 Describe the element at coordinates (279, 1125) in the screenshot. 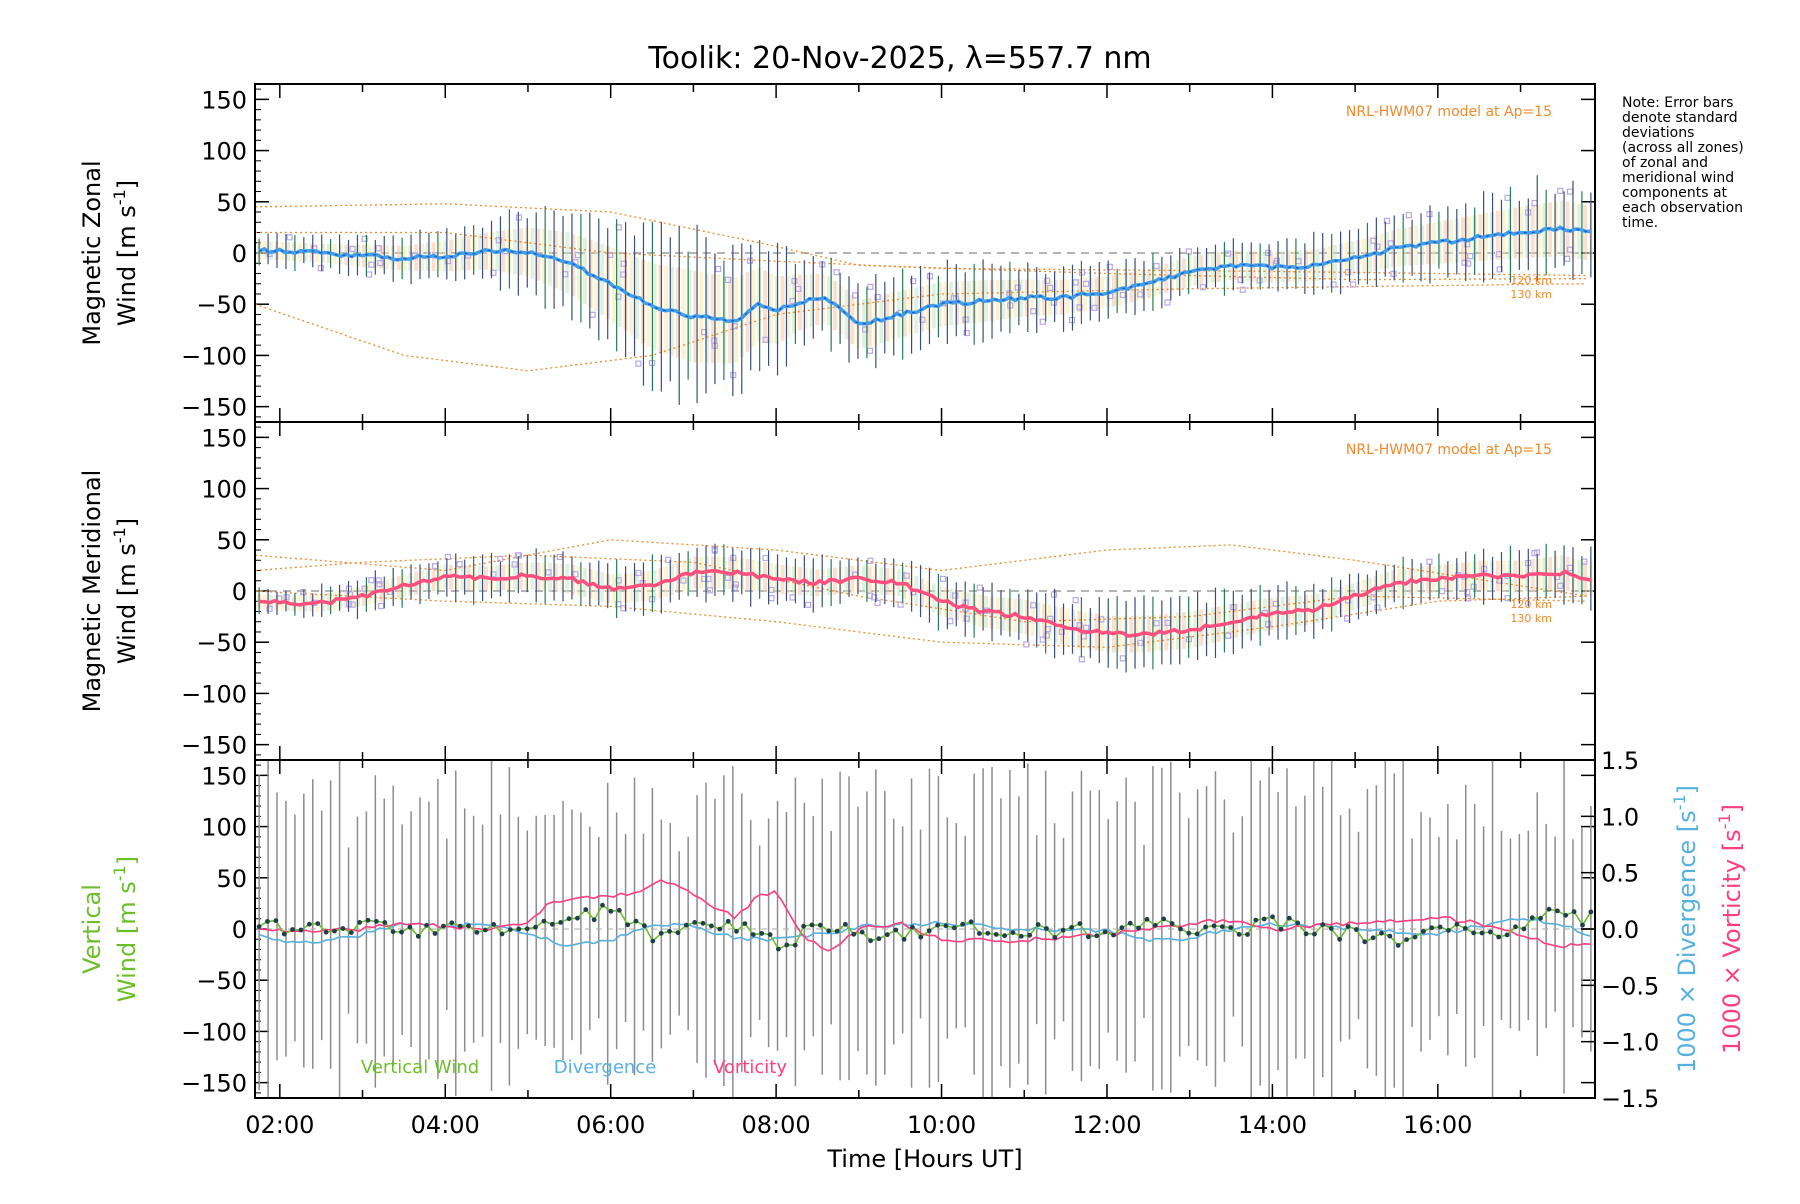

I see `x-tick-label: 02:00` at that location.